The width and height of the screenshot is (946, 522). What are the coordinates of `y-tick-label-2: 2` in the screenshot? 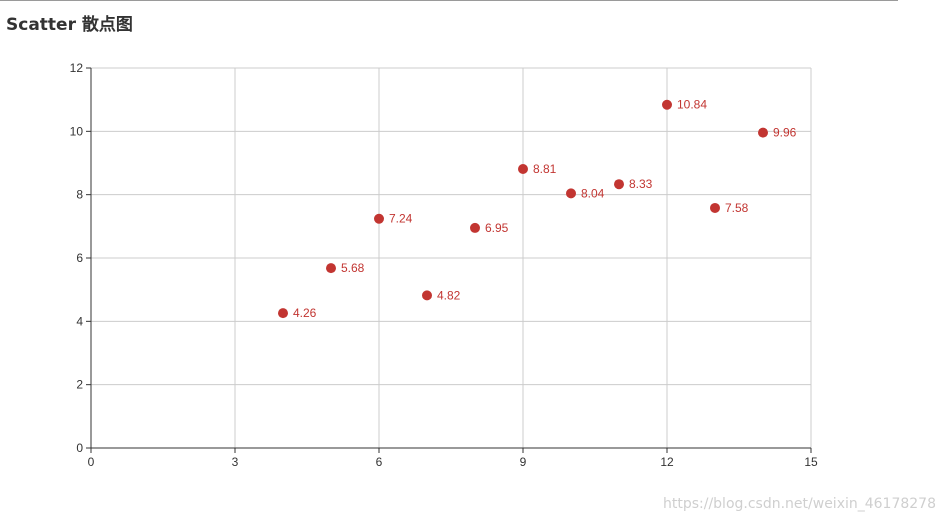 It's located at (79, 385).